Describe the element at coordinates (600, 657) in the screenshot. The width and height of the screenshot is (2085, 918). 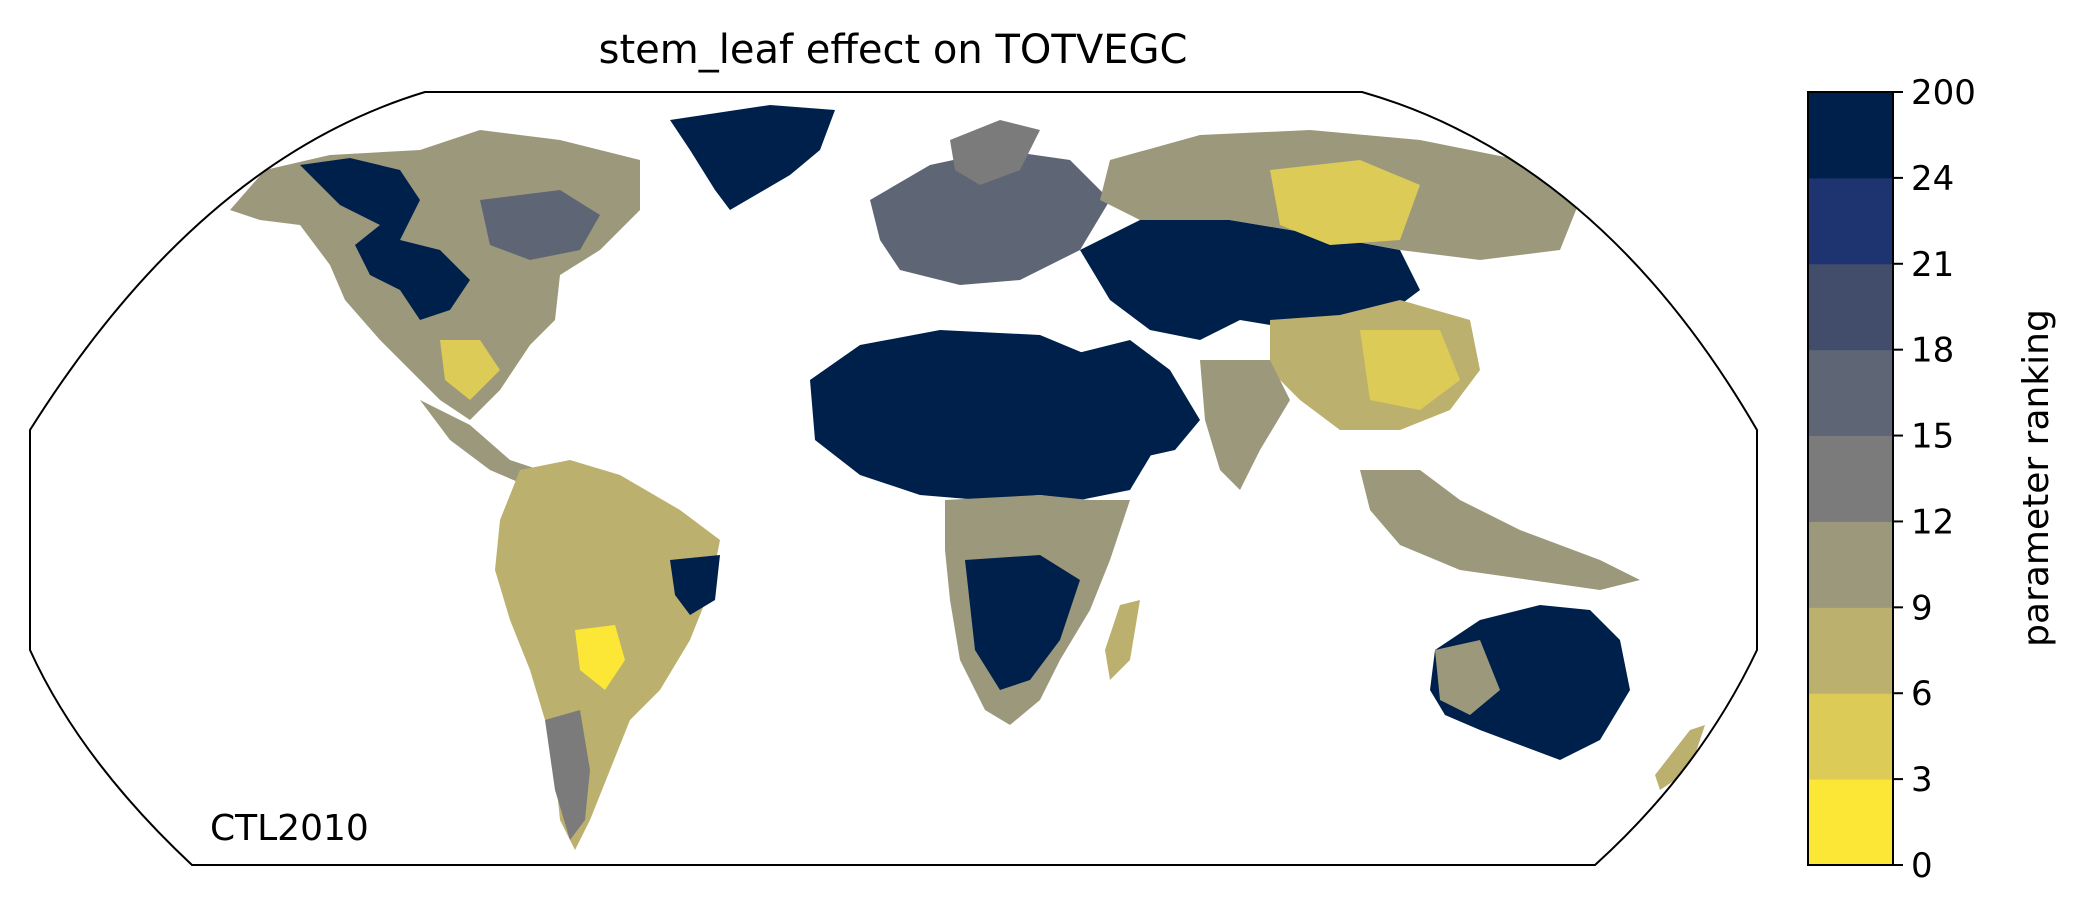
I see `region-south-america-yellow` at that location.